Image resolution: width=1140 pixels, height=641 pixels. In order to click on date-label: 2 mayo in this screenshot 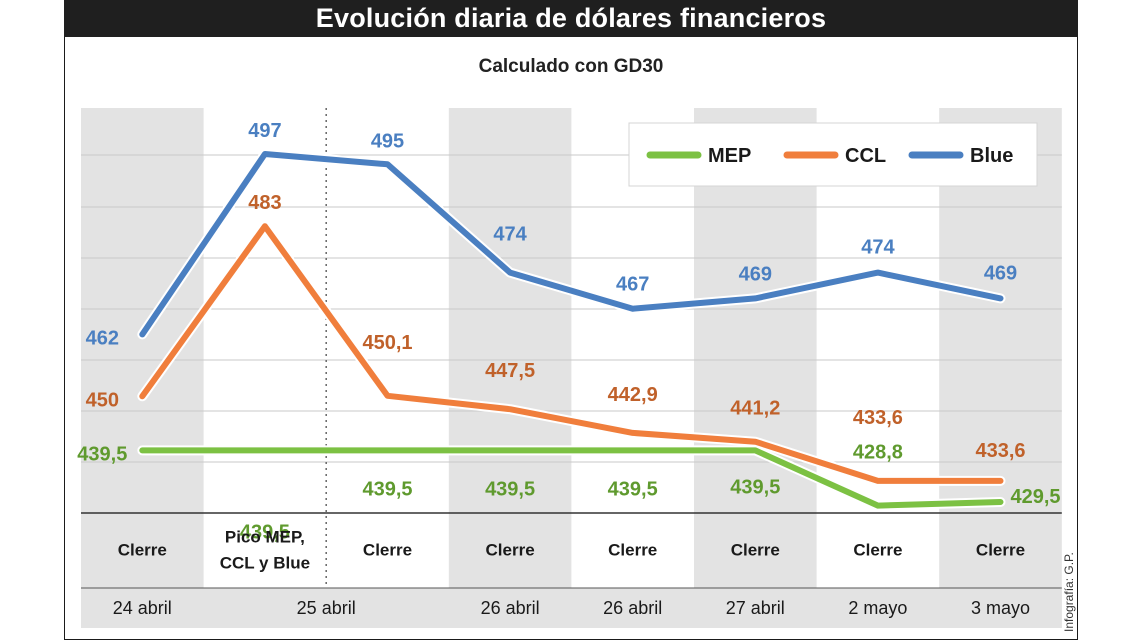, I will do `click(877, 608)`.